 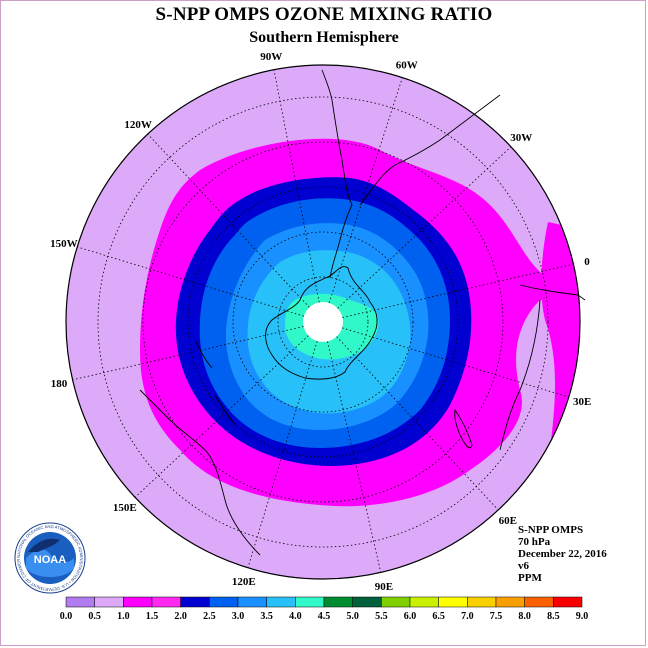 What do you see at coordinates (64, 244) in the screenshot?
I see `longitude-label: 150W` at bounding box center [64, 244].